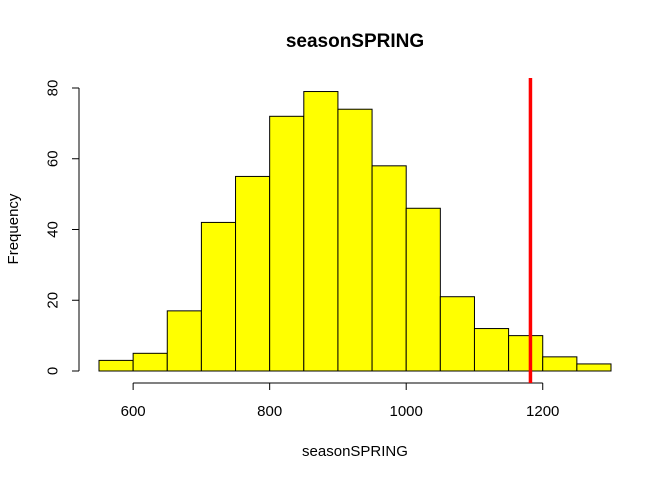 This screenshot has width=672, height=480. Describe the element at coordinates (133, 411) in the screenshot. I see `x-tick-label: 600` at that location.